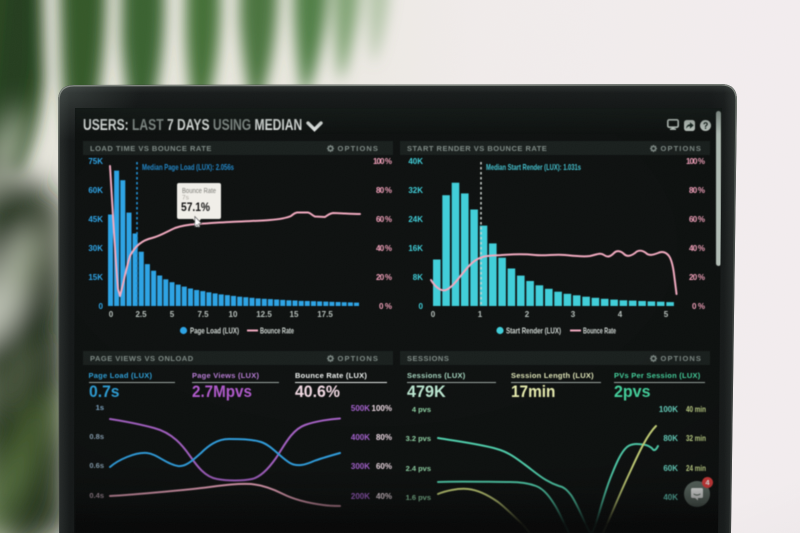  I want to click on svg-text: 7s, so click(186, 198).